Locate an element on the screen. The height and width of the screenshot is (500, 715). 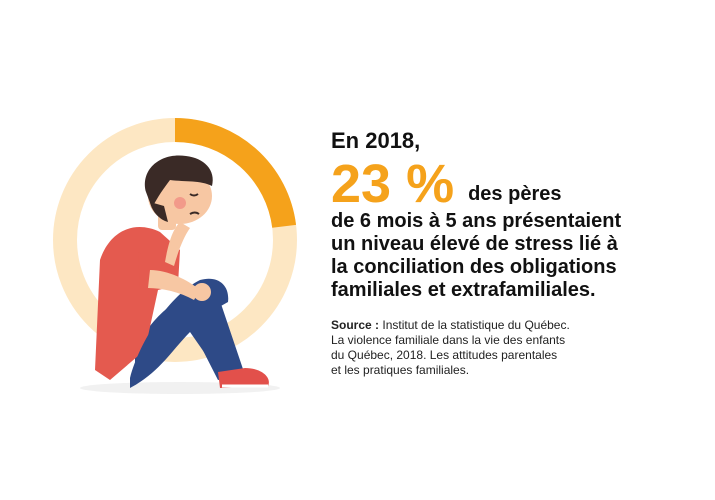
headline-line: familiales et extrafamiliales. is located at coordinates (463, 290).